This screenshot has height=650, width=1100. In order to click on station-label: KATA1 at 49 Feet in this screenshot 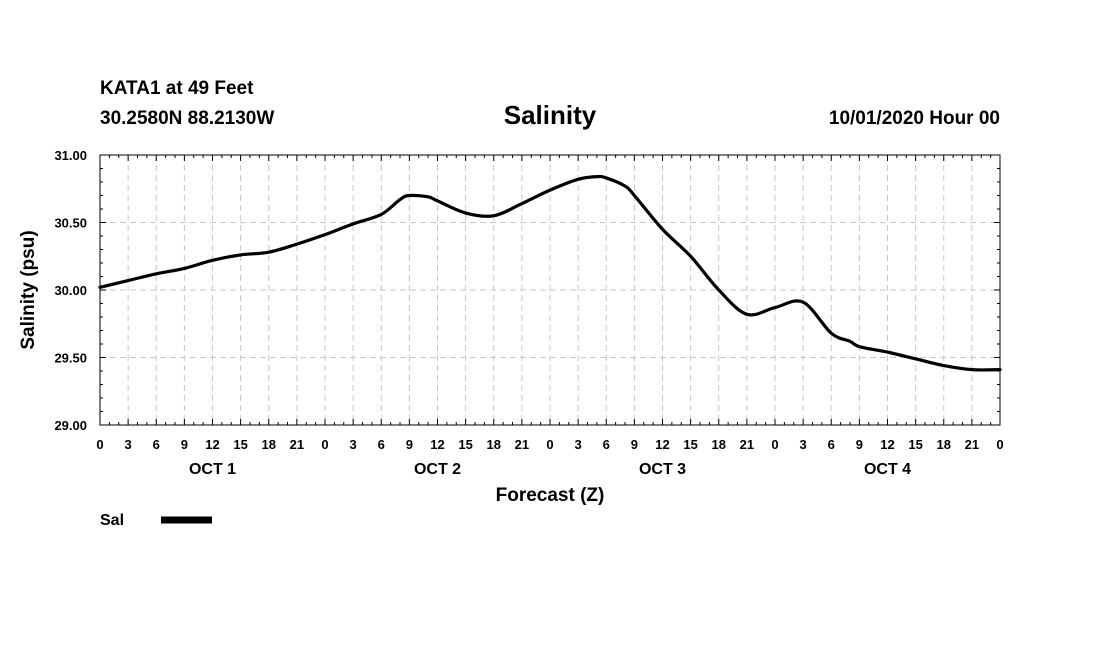, I will do `click(177, 88)`.